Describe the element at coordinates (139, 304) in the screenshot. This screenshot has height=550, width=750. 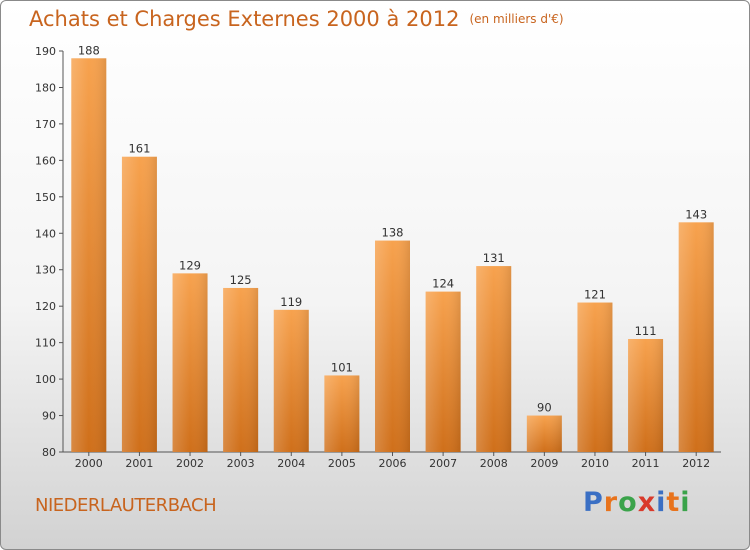
I see `bar-shade-2001` at that location.